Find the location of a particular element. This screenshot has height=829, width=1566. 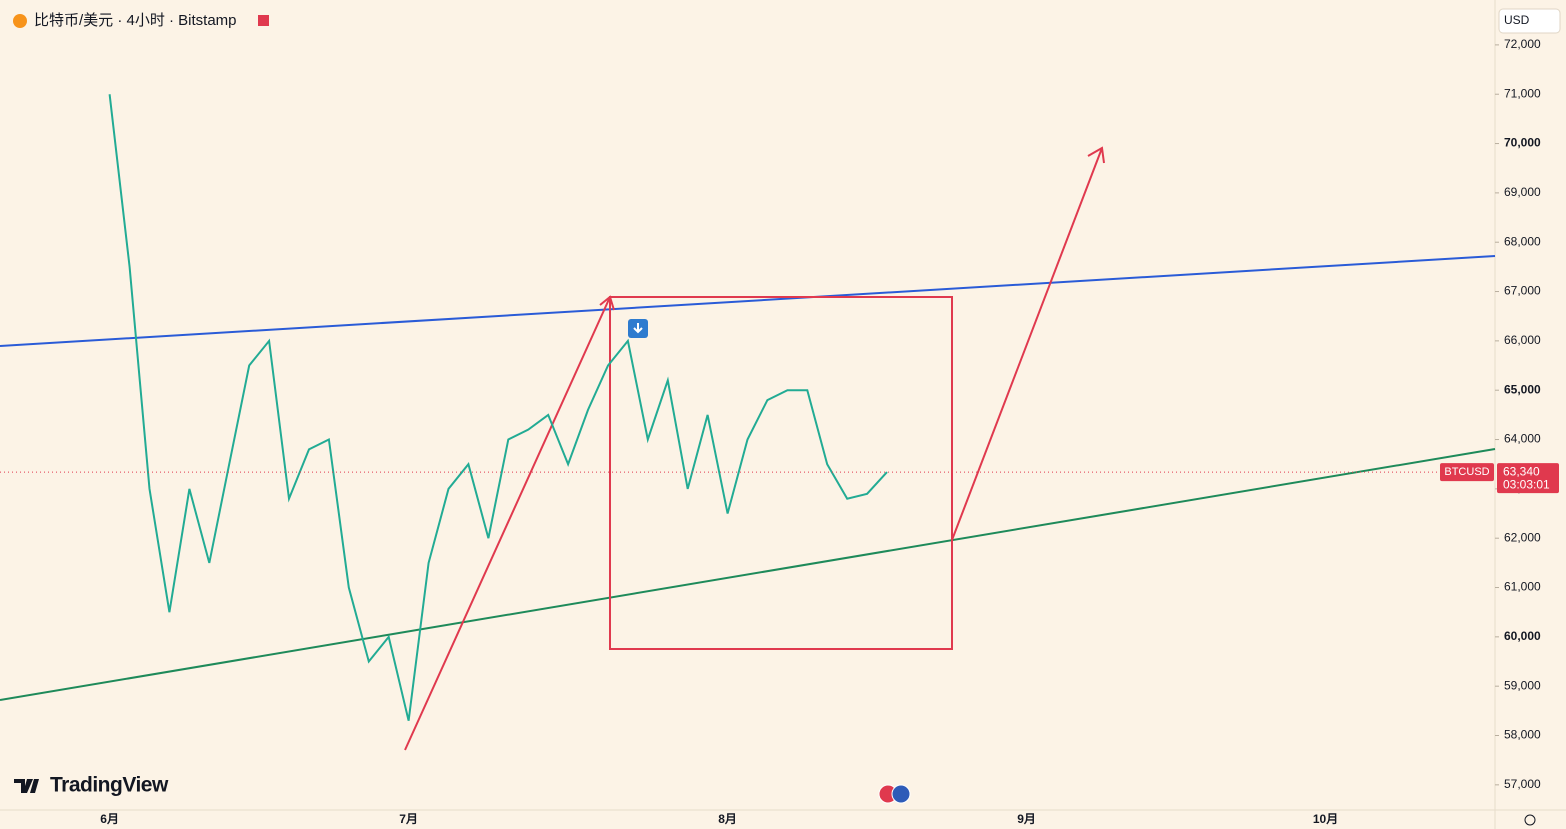

event-arrow is located at coordinates (638, 328).